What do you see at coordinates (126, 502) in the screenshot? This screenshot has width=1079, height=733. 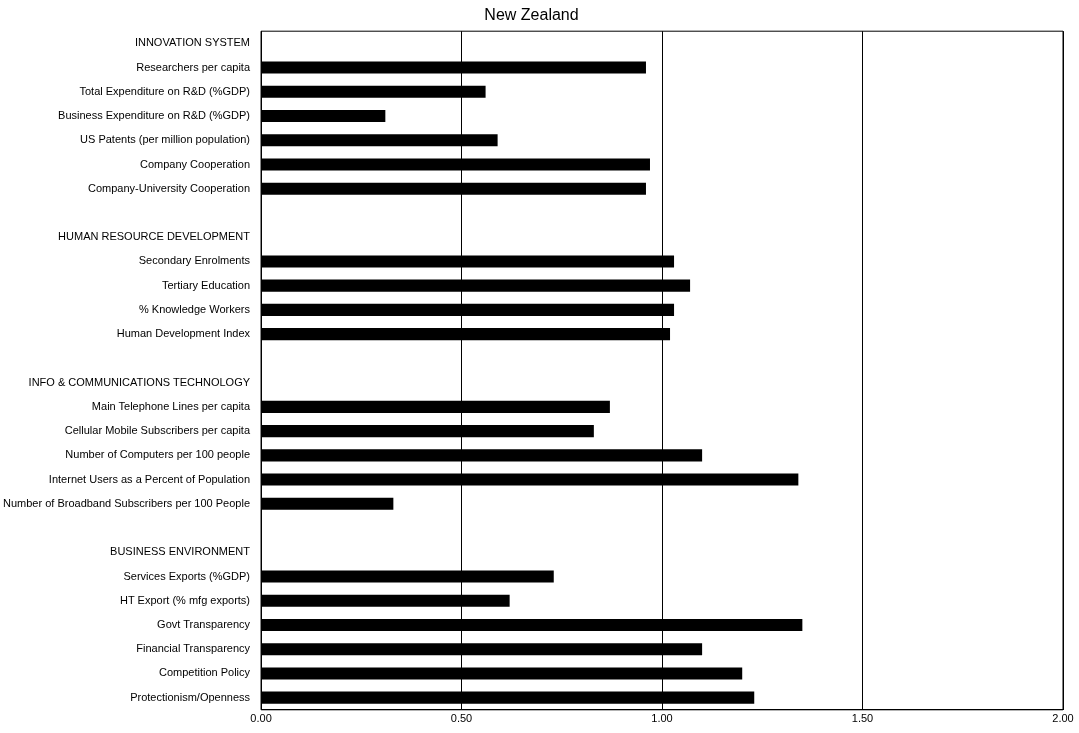 I see `y-tick-label: Number of Broadband Subscribers per 100 People` at bounding box center [126, 502].